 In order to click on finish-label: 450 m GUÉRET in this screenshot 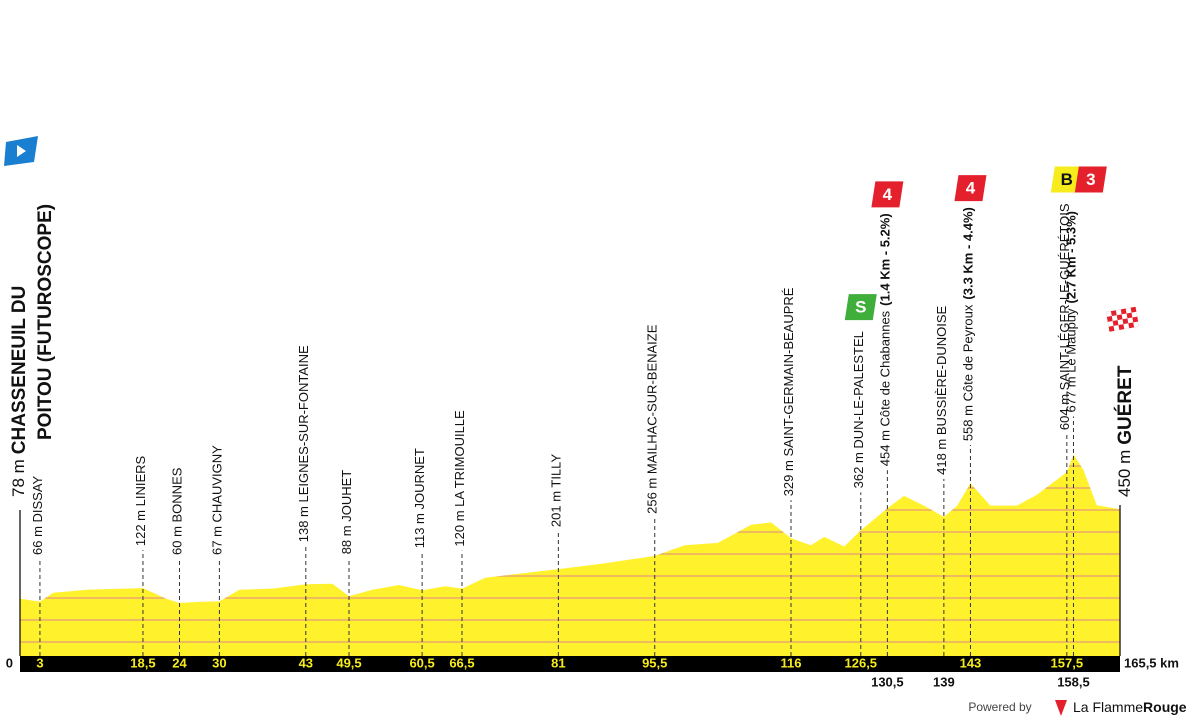, I will do `click(1125, 431)`.